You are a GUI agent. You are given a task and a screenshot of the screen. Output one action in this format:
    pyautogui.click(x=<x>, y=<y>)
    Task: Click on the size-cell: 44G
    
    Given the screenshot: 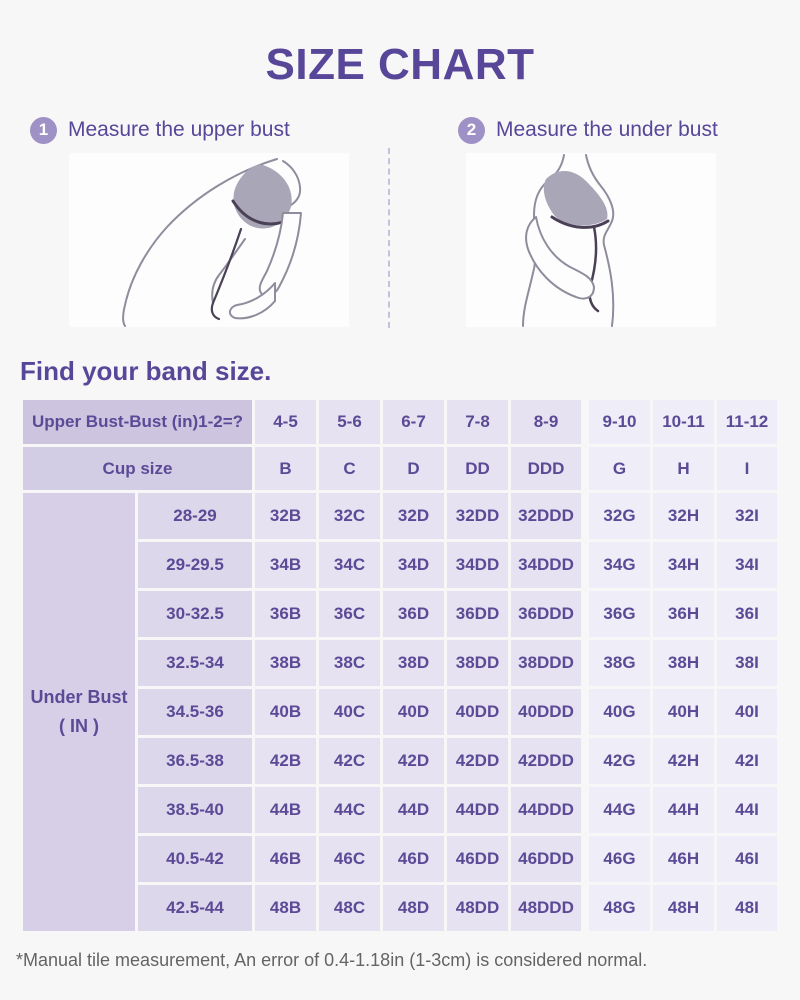 What is the action you would take?
    pyautogui.click(x=619, y=810)
    